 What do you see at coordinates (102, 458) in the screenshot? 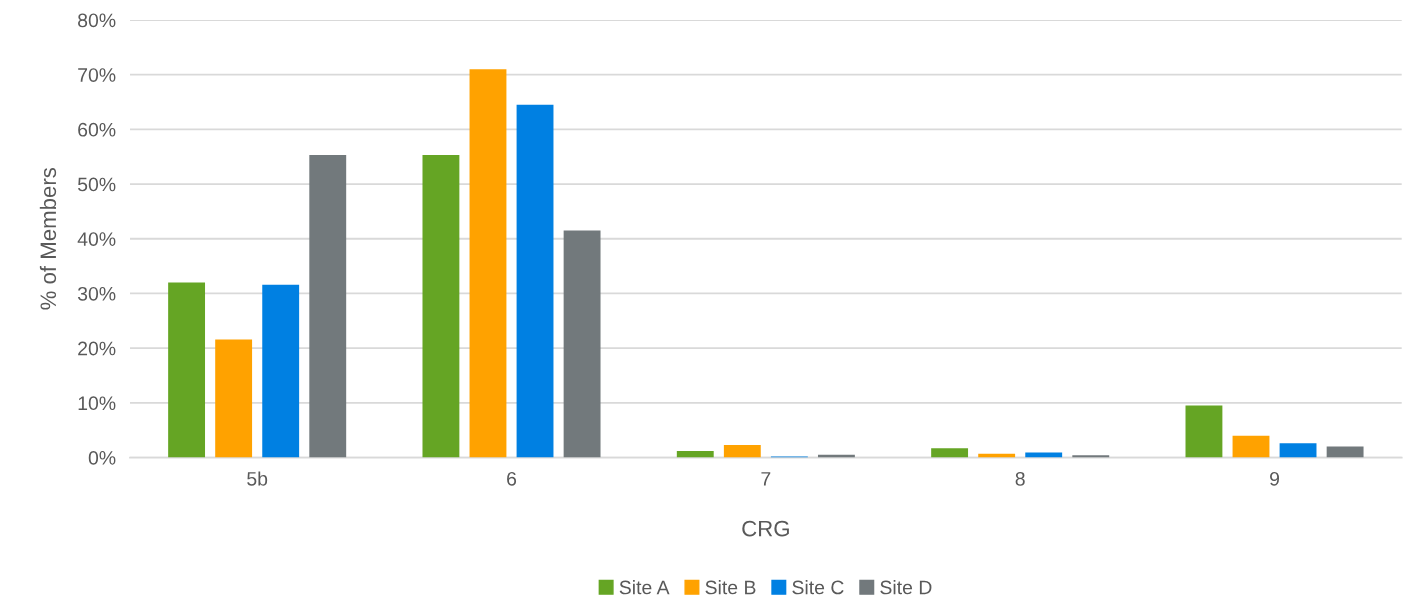
I see `y-tick-label: 0%` at bounding box center [102, 458].